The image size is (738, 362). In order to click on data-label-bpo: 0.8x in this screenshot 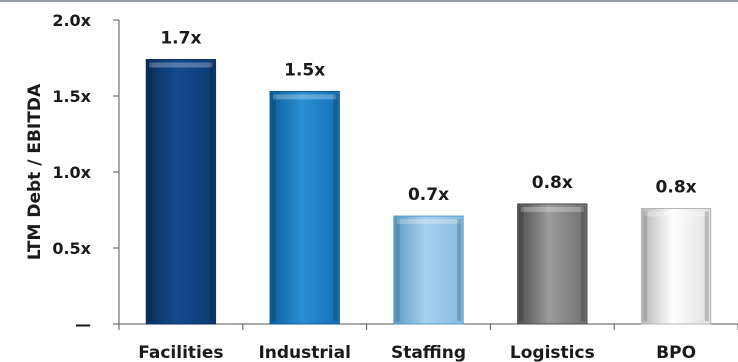, I will do `click(676, 187)`.